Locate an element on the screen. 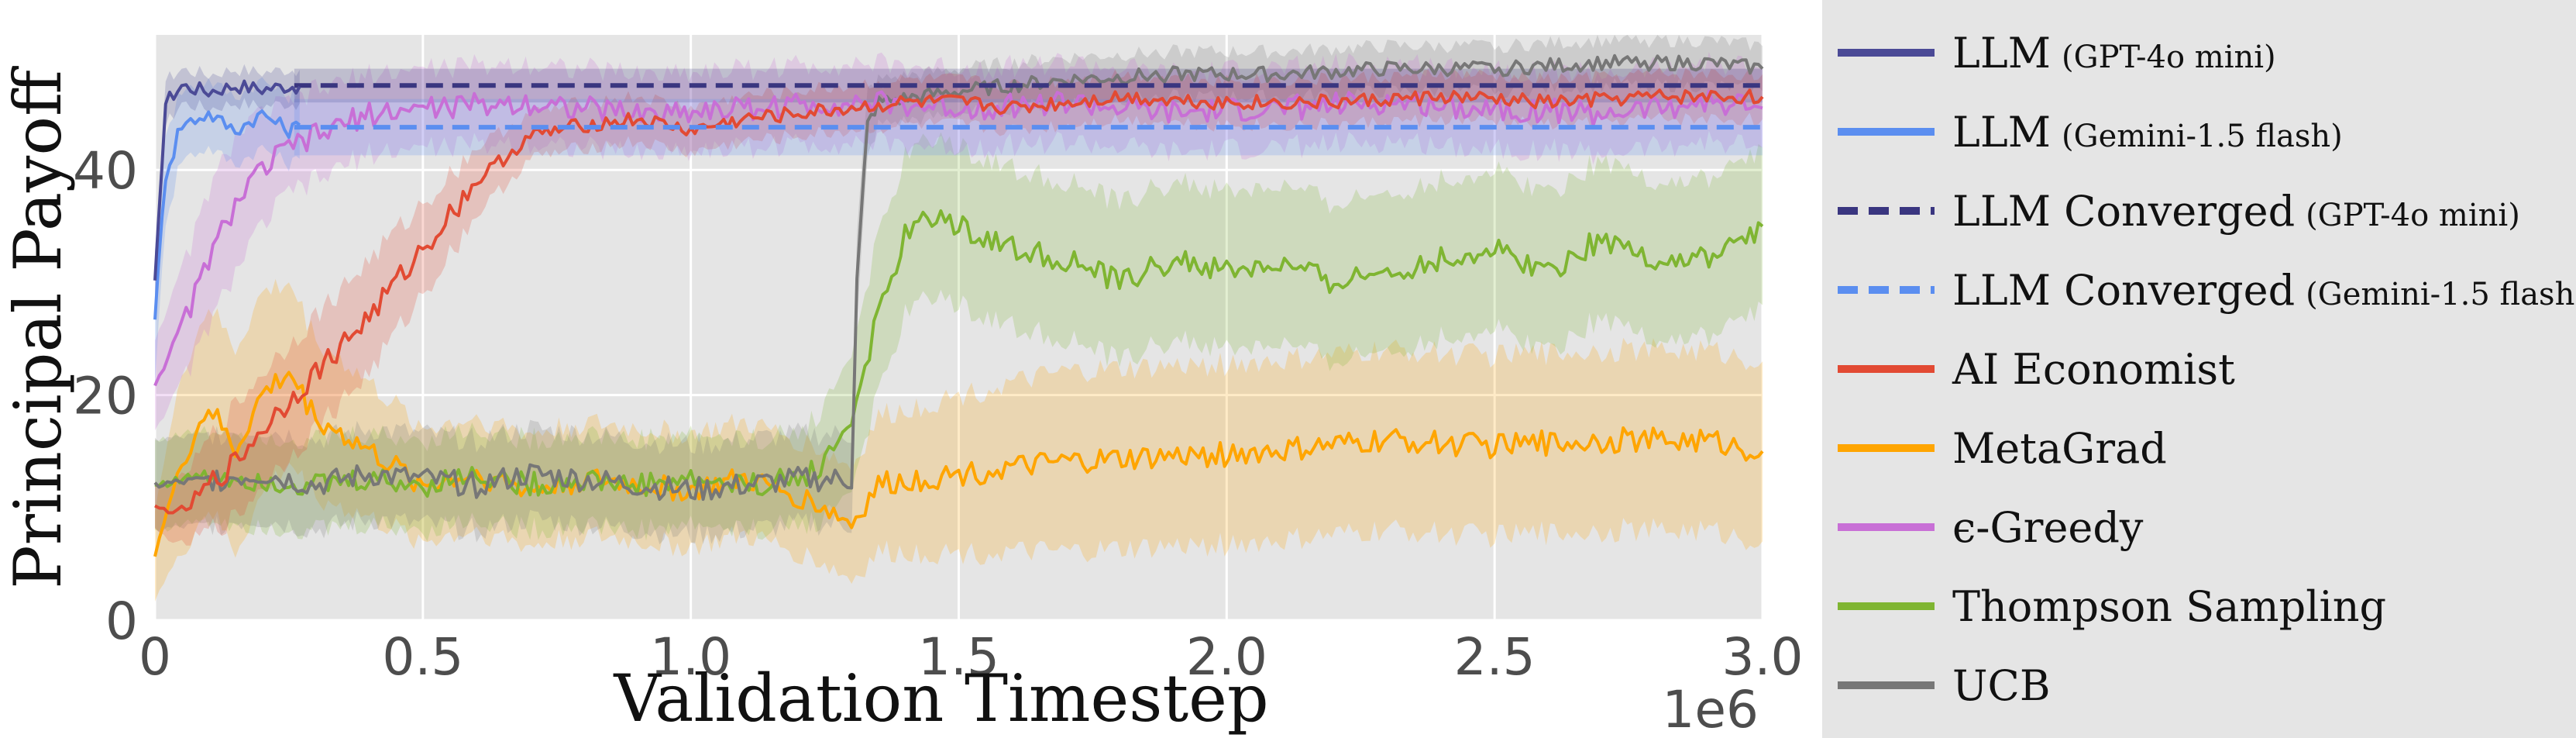  band-llm-converged is located at coordinates (1028, 127).